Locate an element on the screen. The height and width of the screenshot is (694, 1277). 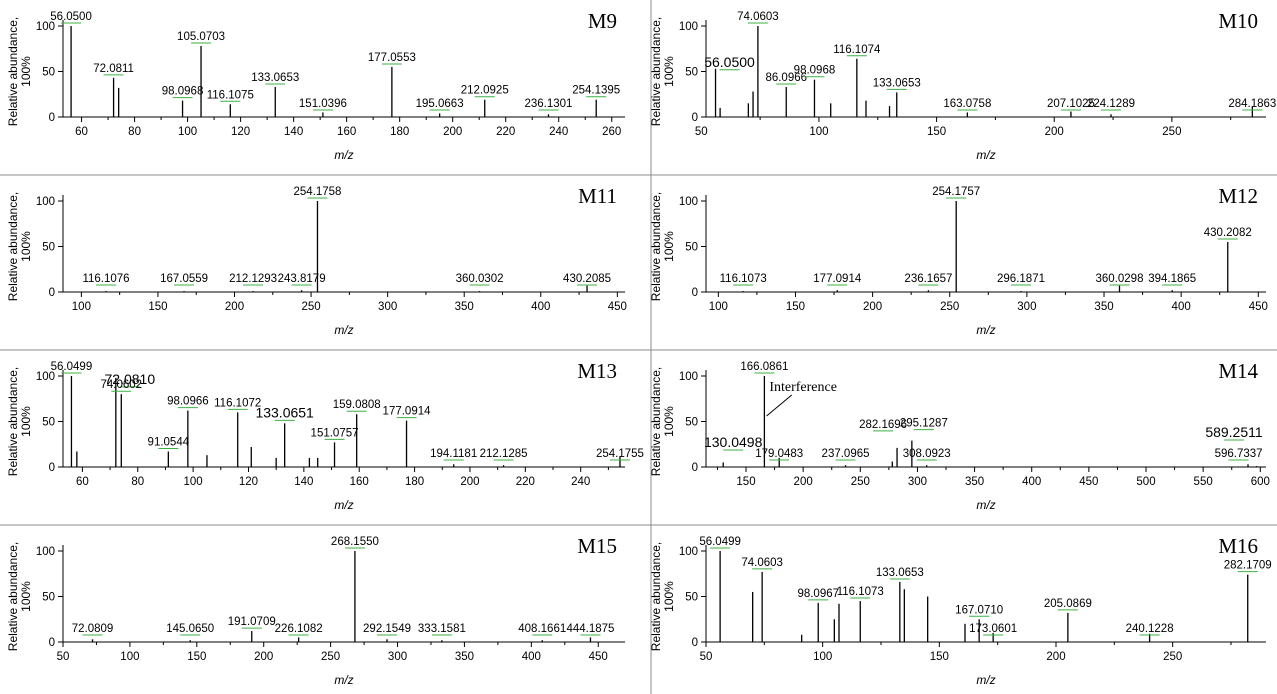
peak-label: 116.1072 is located at coordinates (237, 403).